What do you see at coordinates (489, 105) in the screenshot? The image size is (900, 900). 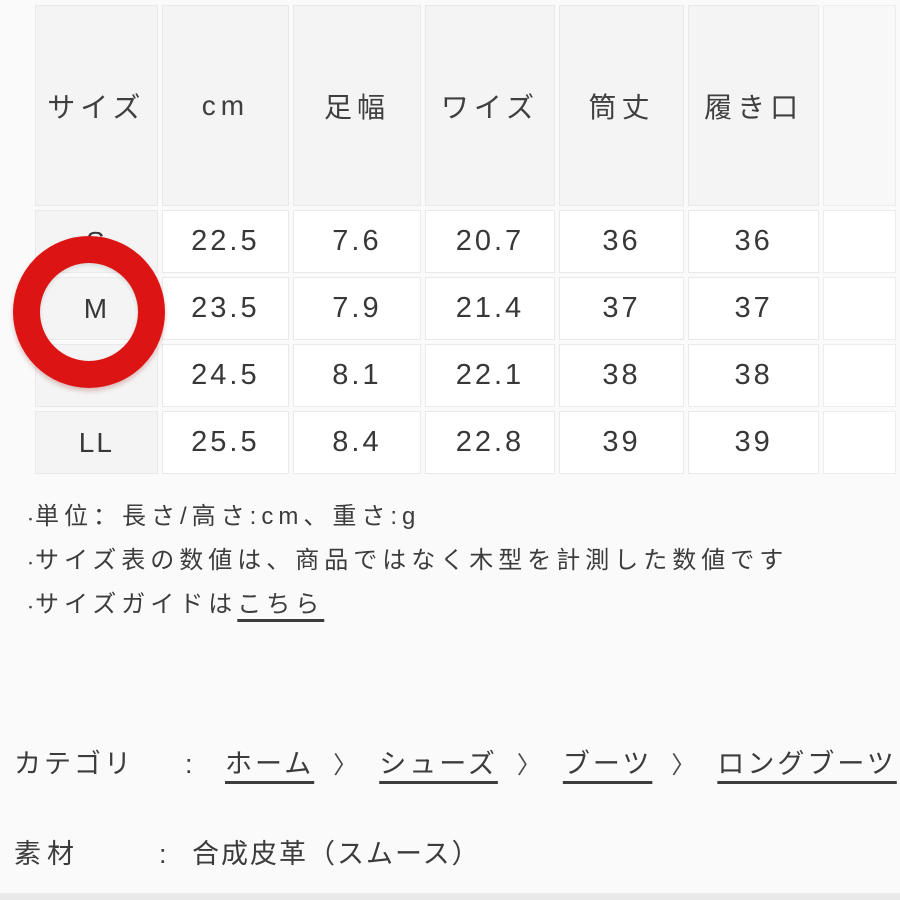 I see `col-header-wise: ワイズ` at bounding box center [489, 105].